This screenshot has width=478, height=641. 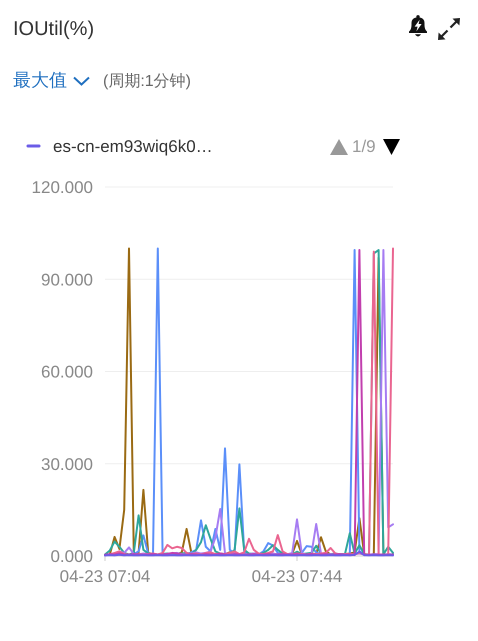 I want to click on text: 1/9, so click(x=364, y=146).